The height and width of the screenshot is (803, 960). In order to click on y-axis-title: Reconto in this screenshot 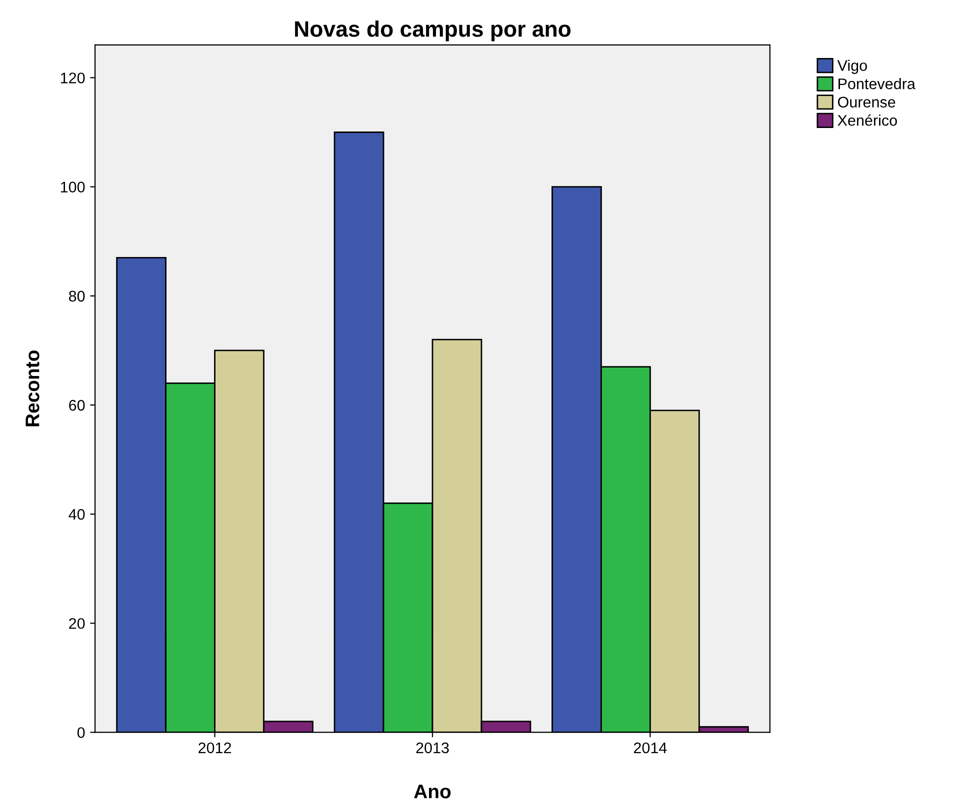, I will do `click(33, 388)`.